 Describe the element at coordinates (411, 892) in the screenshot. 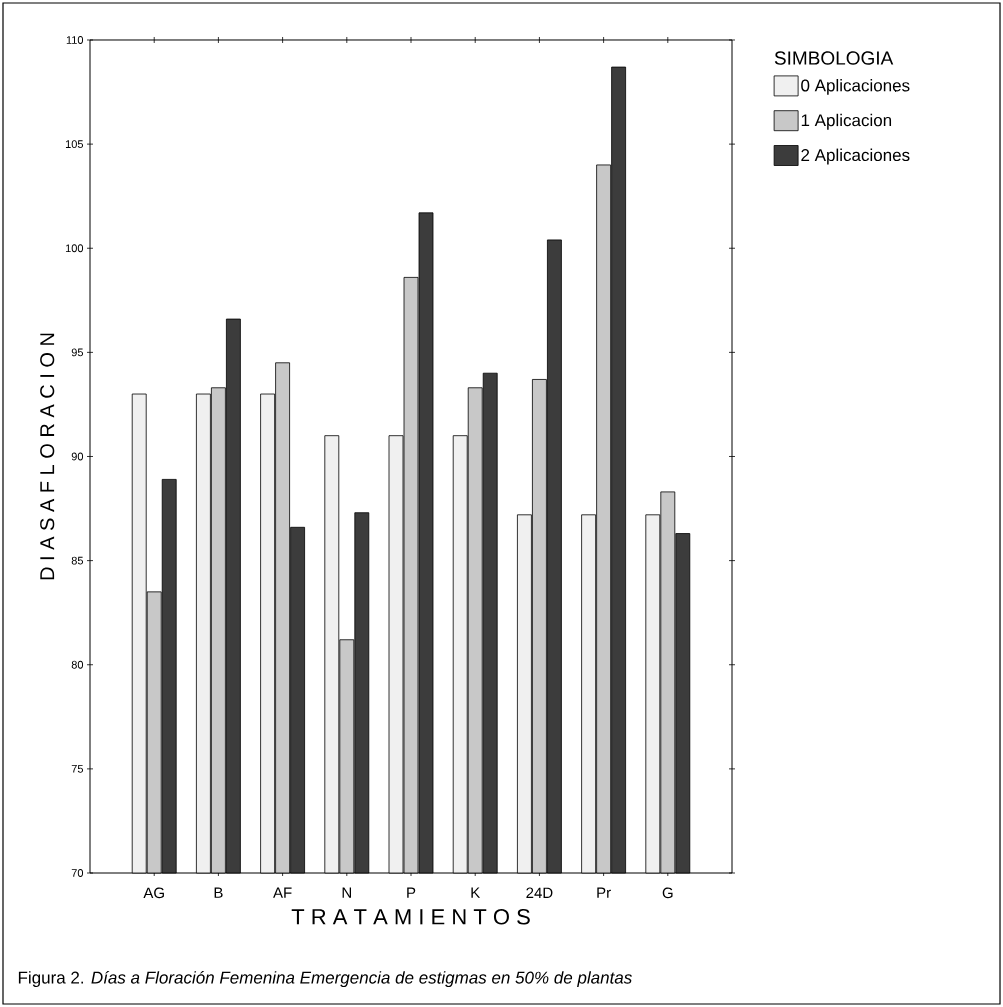

I see `x-tick-label: P` at that location.